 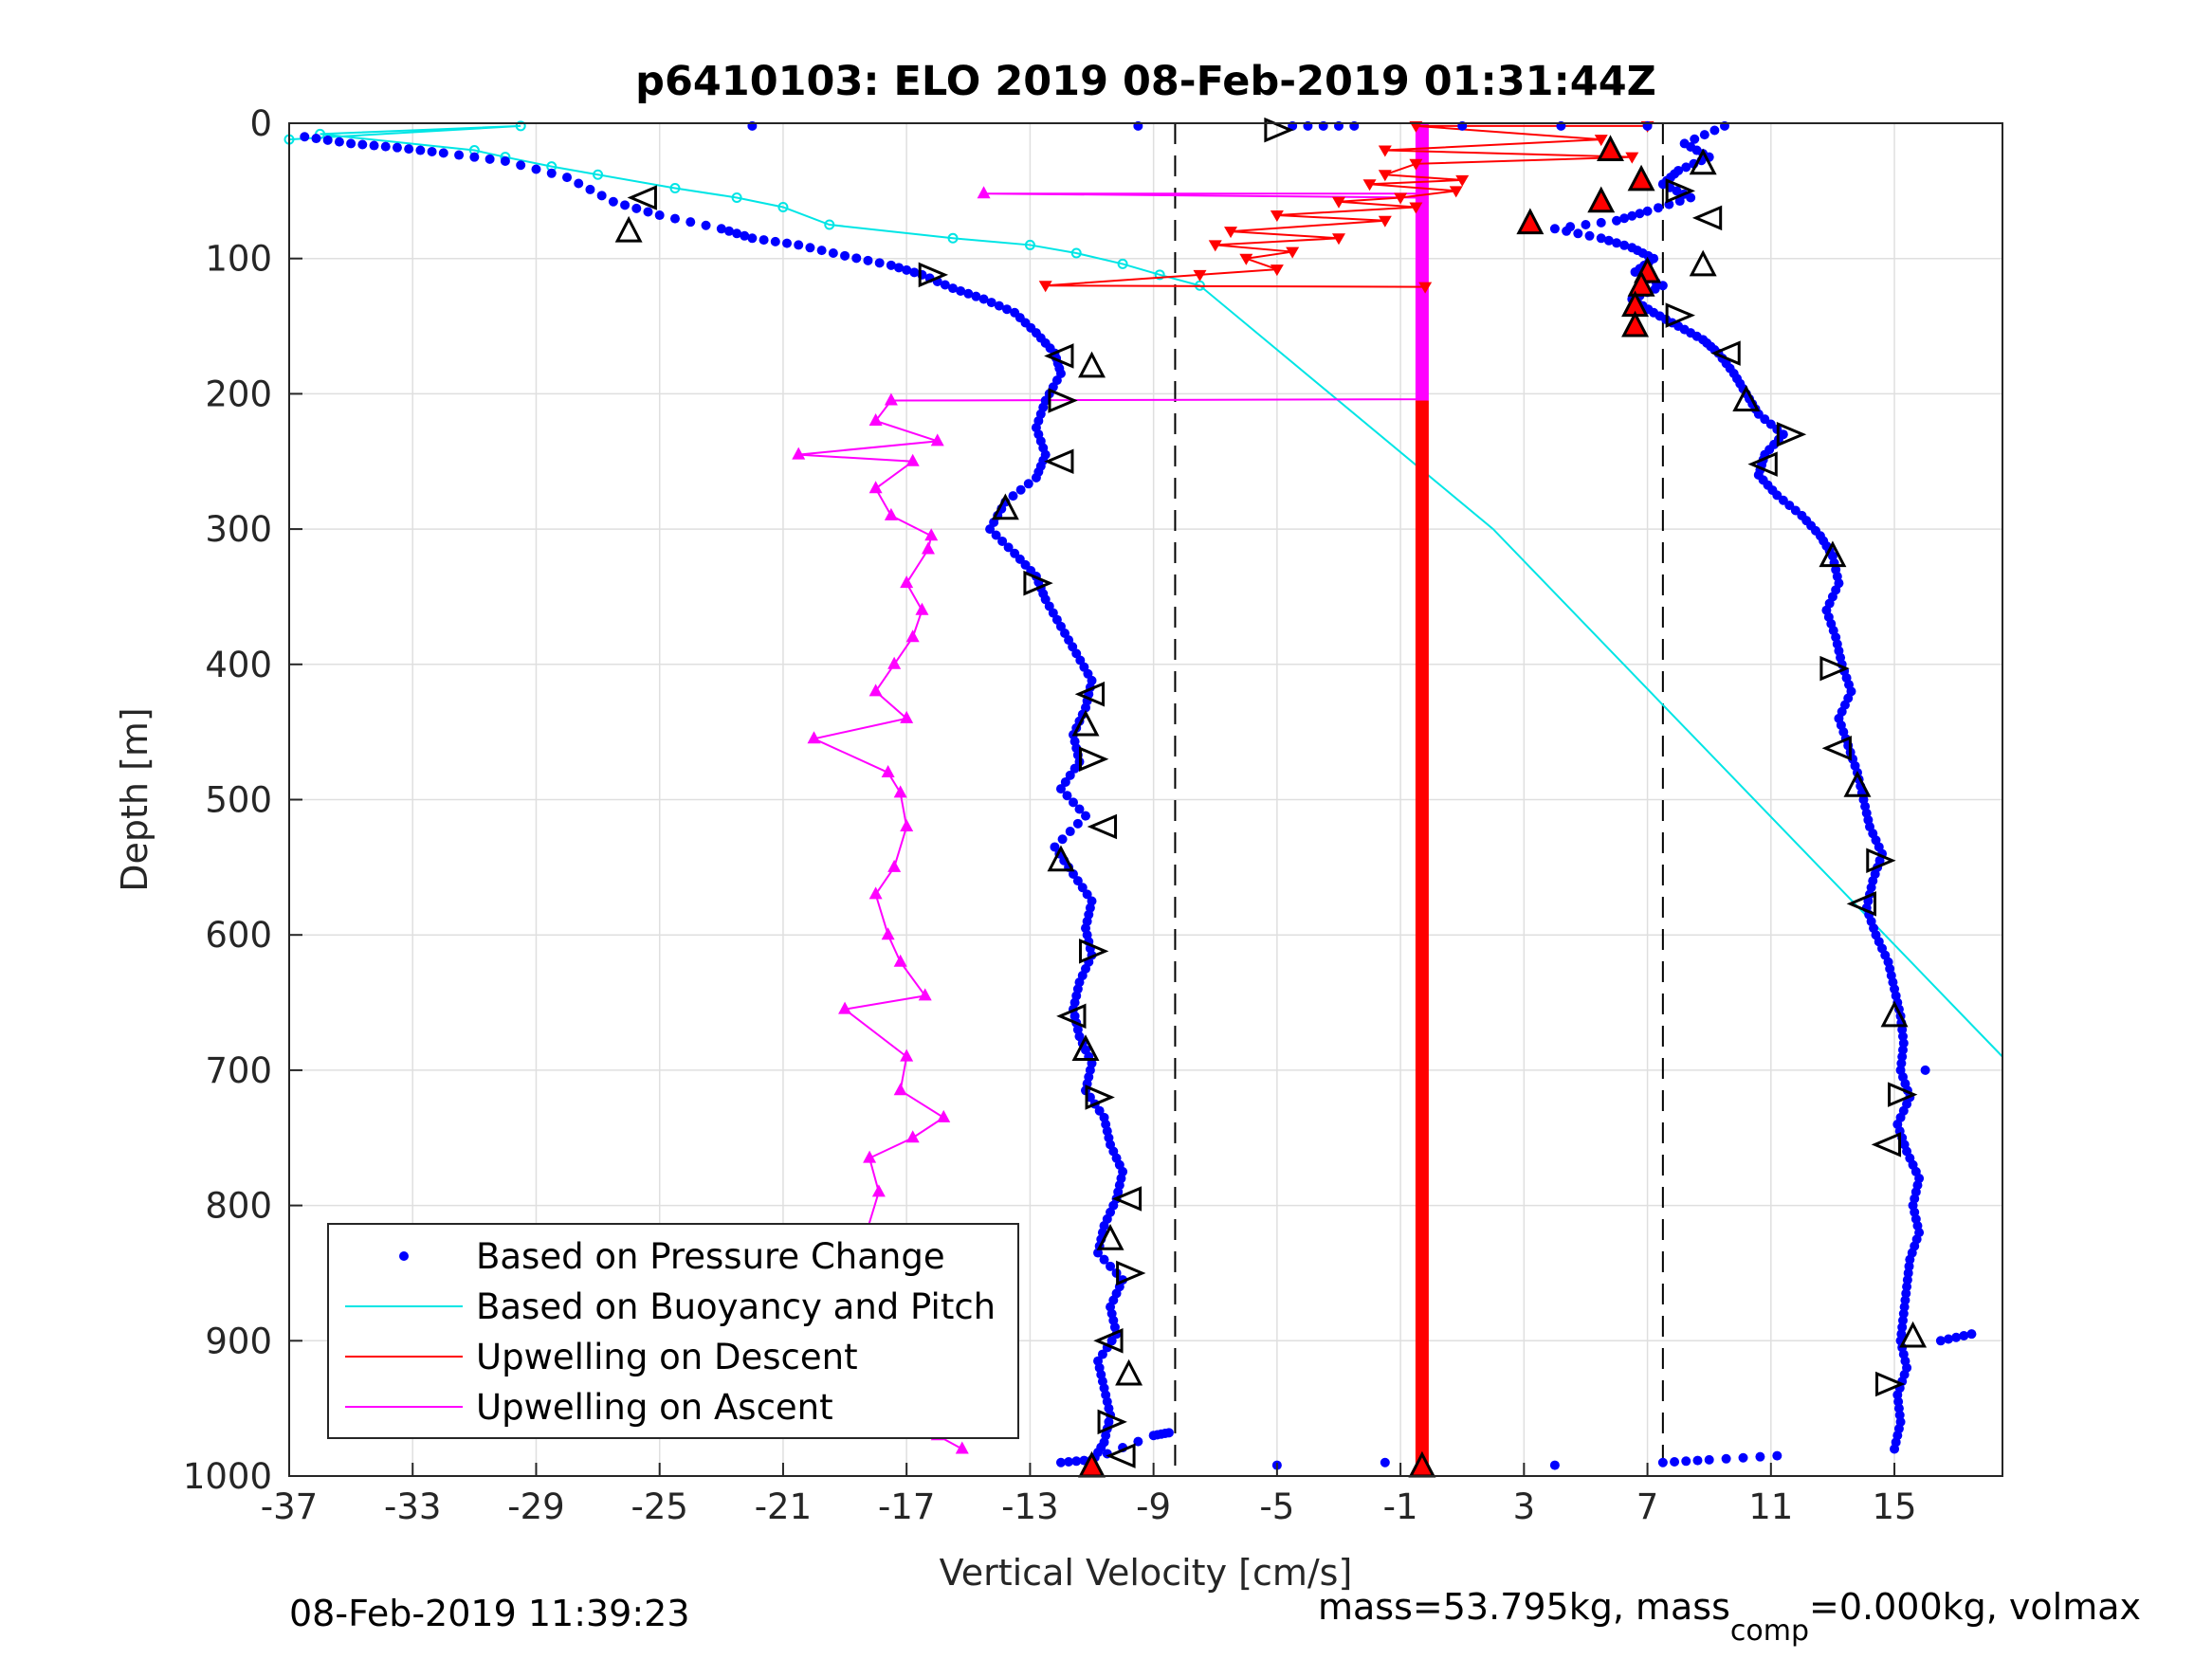 I want to click on footer-mass-info: mass=53.795kg, masscomp=0.000kg, volmax, so click(x=1729, y=1617).